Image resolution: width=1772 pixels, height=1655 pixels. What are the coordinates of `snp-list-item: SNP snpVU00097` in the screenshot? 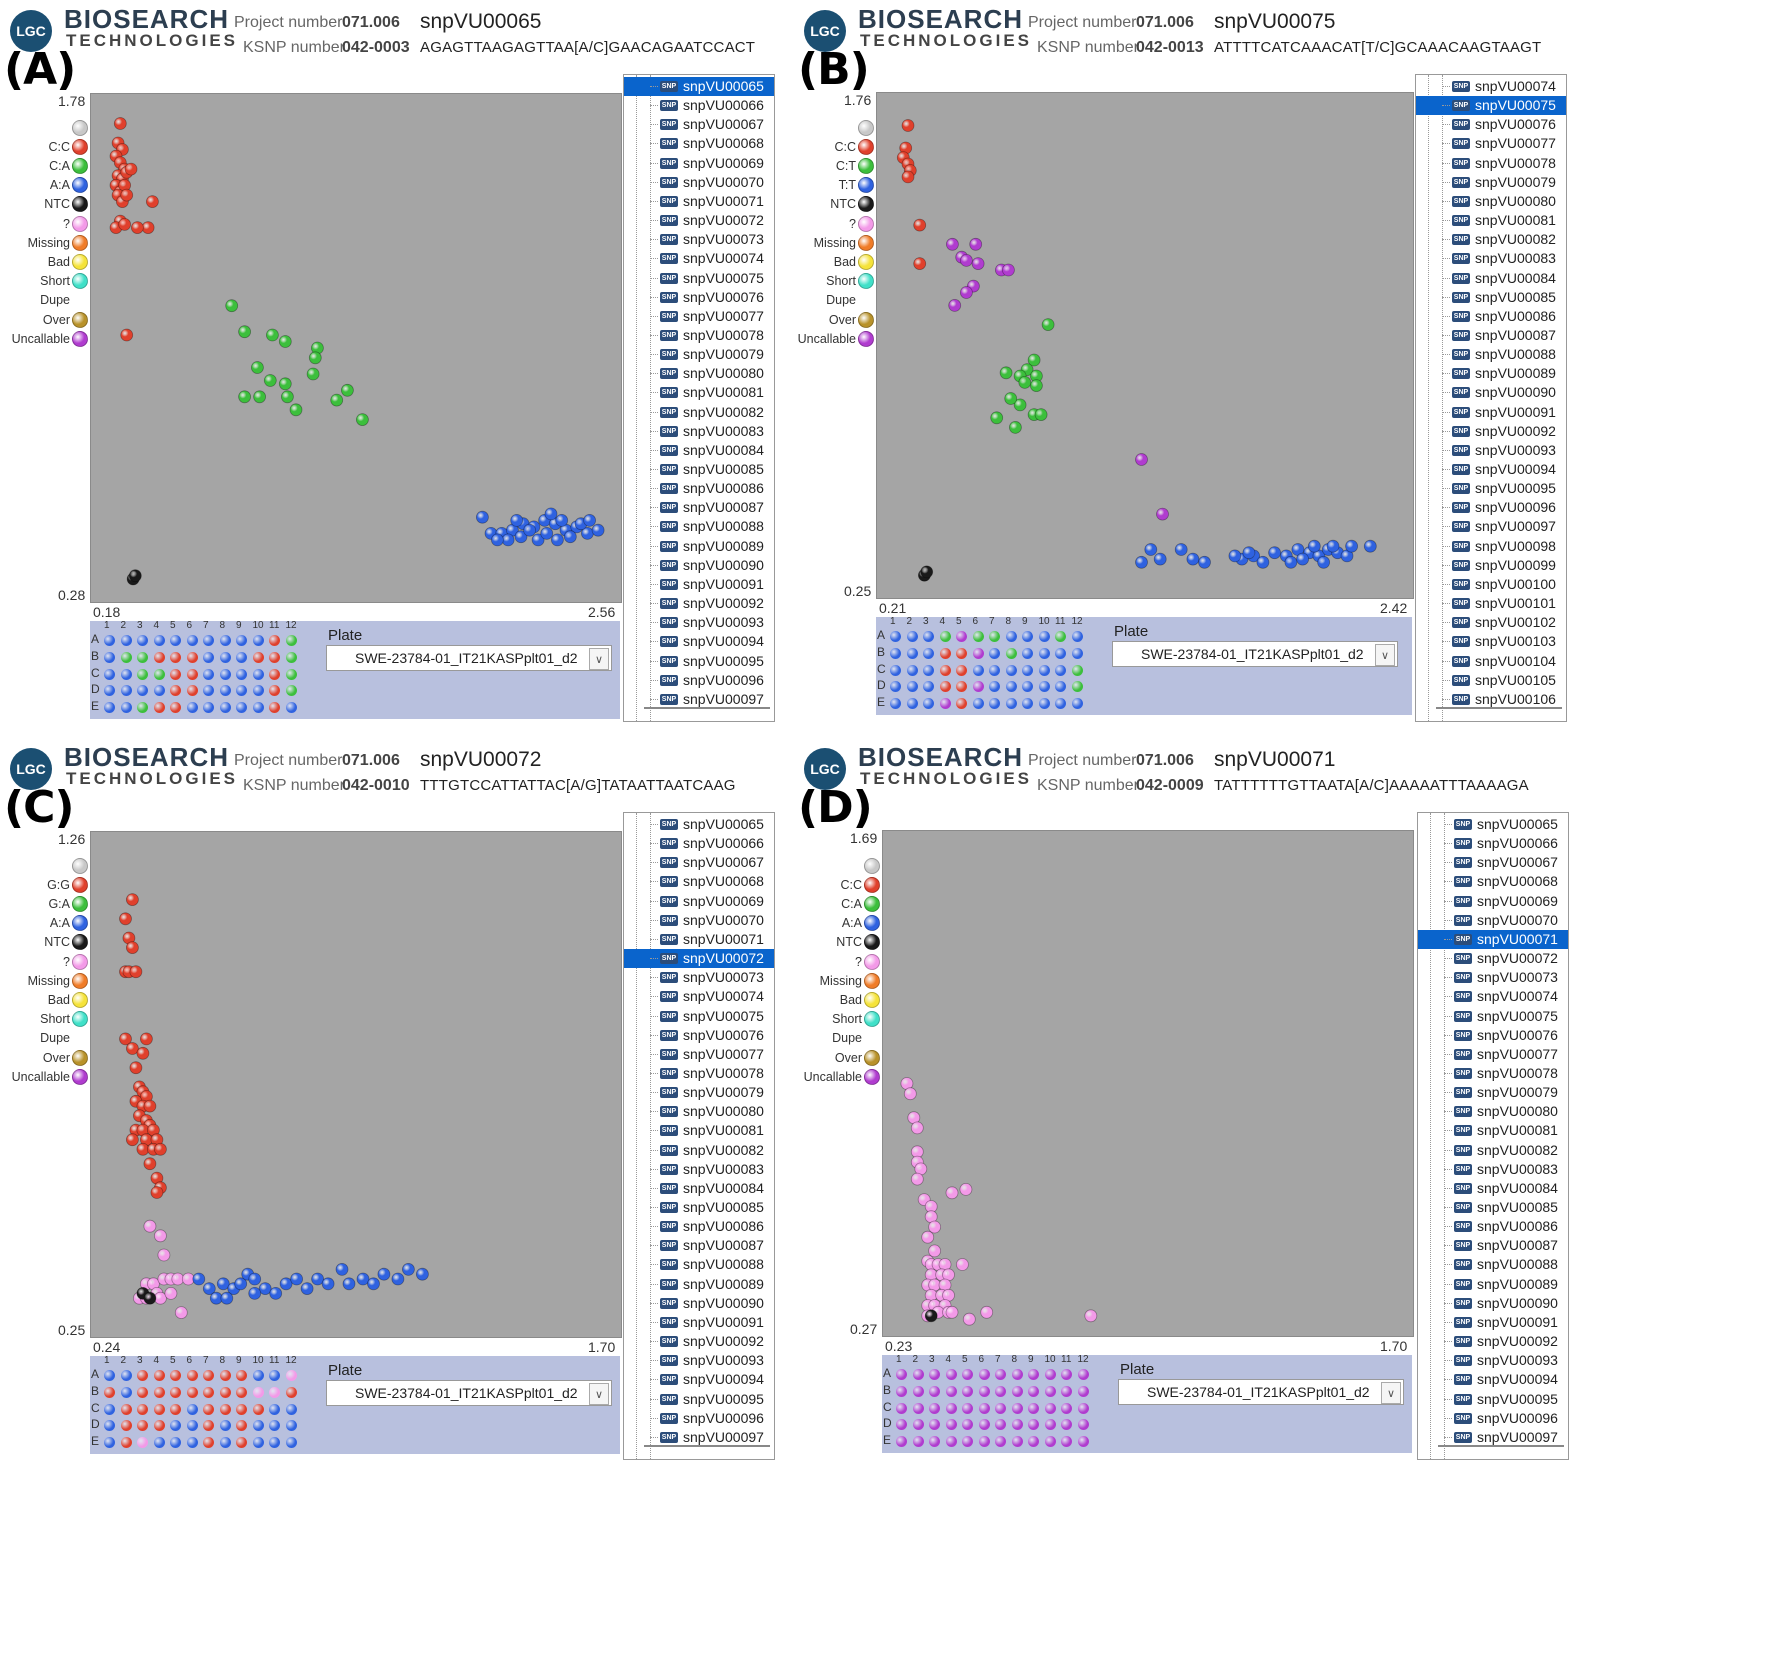 It's located at (699, 699).